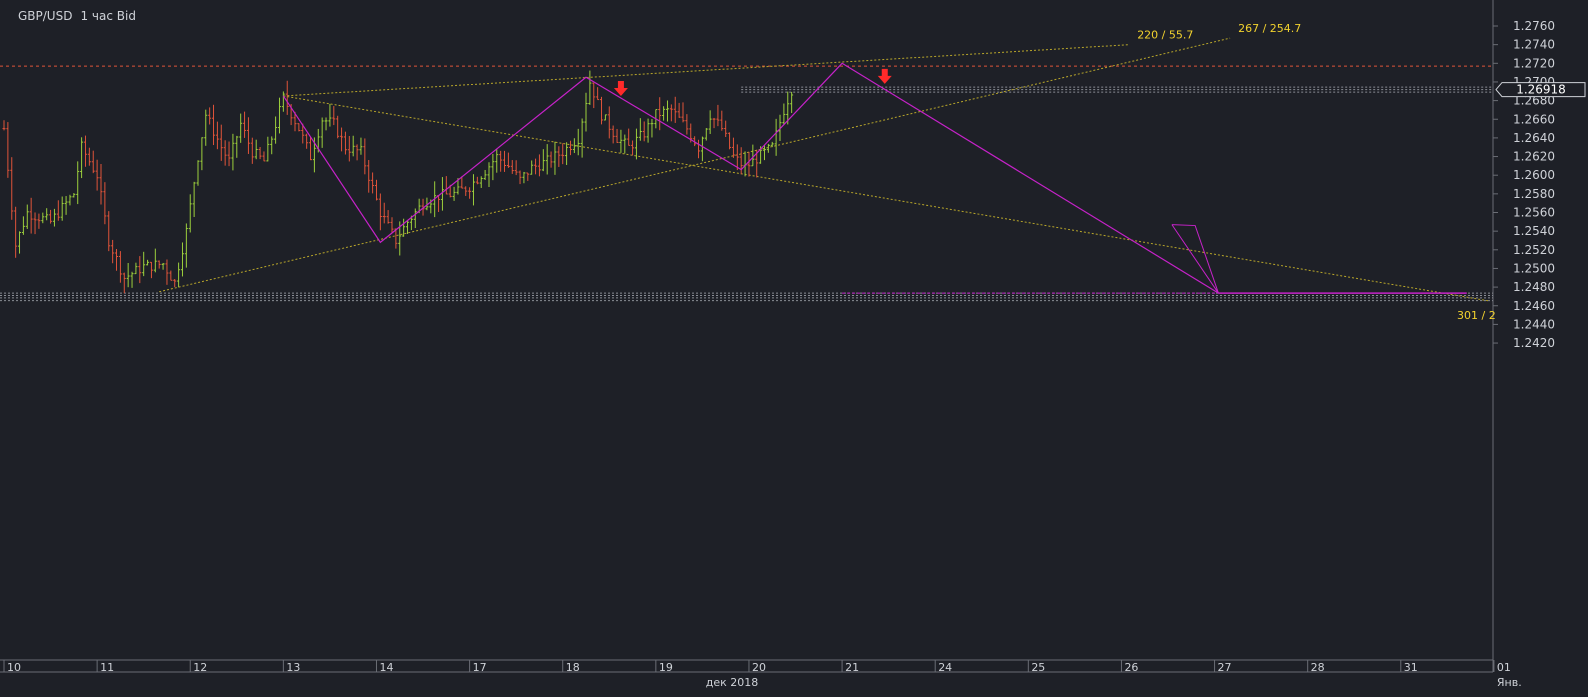  I want to click on x-tick-label: 14, so click(386, 667).